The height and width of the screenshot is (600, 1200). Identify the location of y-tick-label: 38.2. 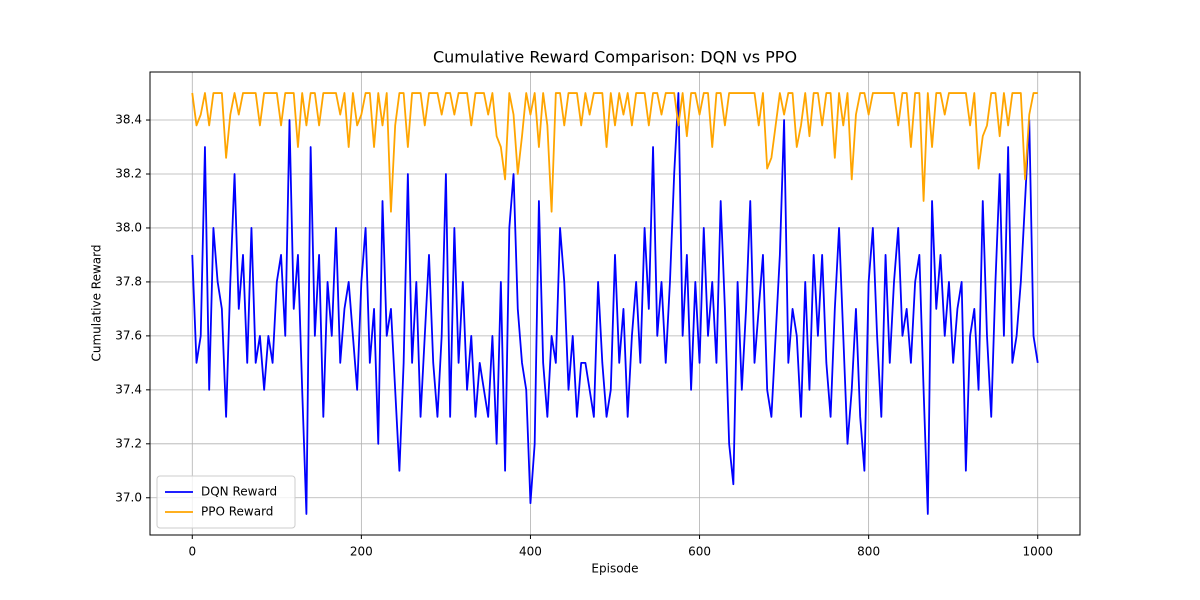
(128, 173).